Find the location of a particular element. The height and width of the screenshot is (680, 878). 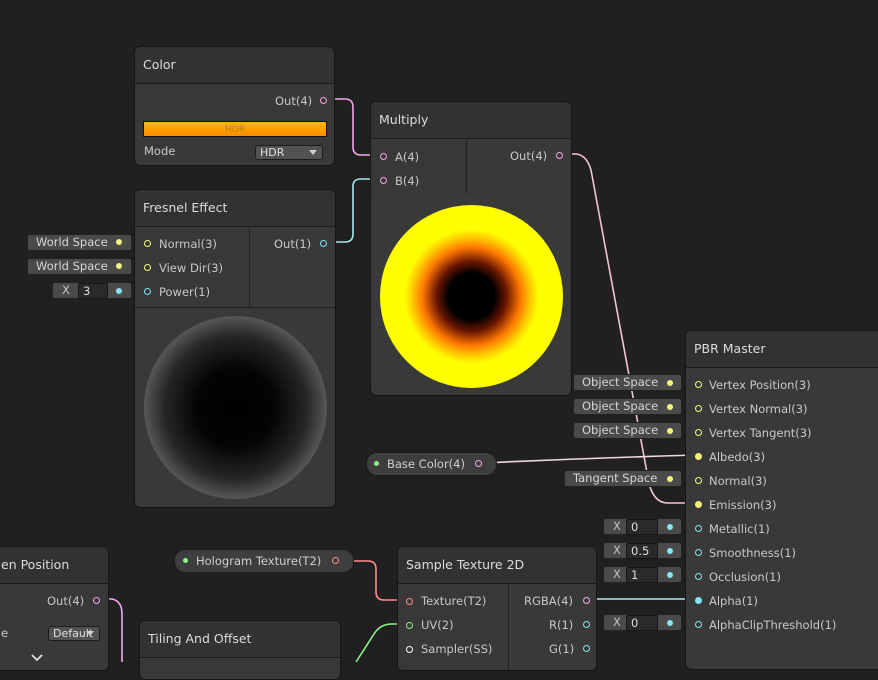

fresnel-view-dir-space-field: World Space is located at coordinates (79, 266).